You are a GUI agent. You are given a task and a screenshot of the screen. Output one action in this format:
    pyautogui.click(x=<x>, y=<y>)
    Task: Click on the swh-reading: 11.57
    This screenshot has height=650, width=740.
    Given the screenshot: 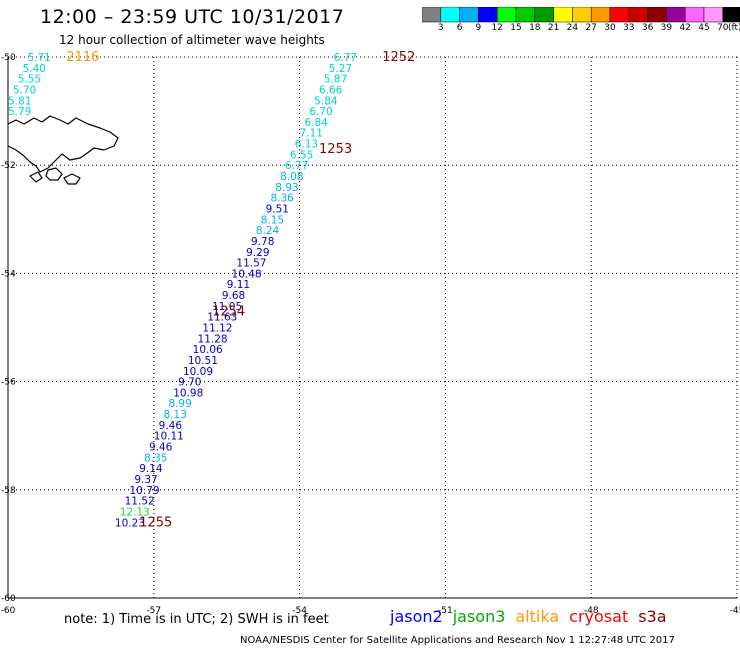 What is the action you would take?
    pyautogui.click(x=251, y=264)
    